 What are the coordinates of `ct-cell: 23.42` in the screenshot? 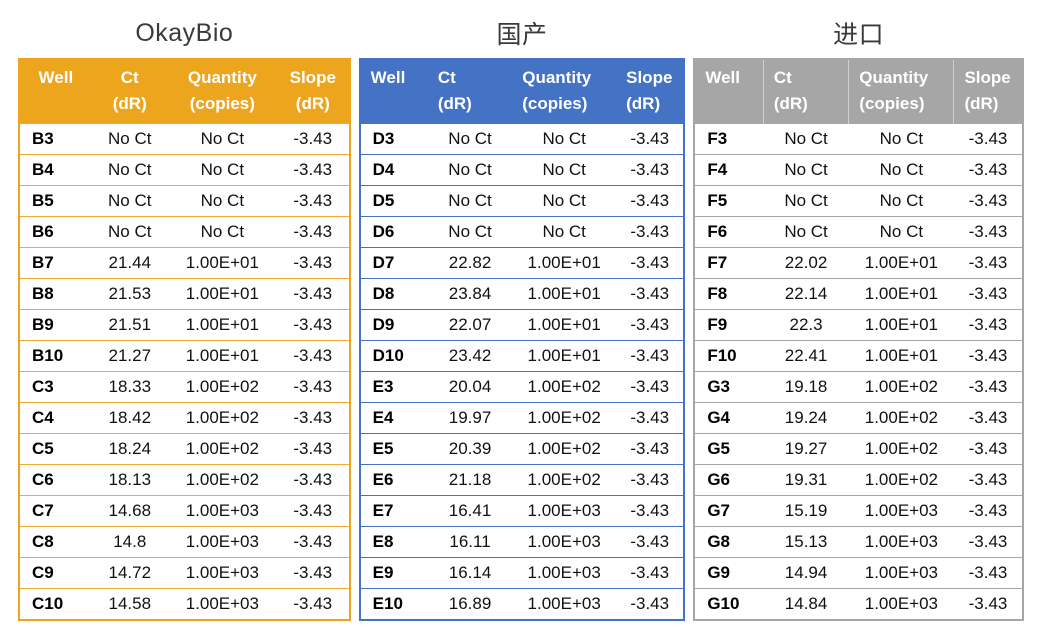 It's located at (470, 356).